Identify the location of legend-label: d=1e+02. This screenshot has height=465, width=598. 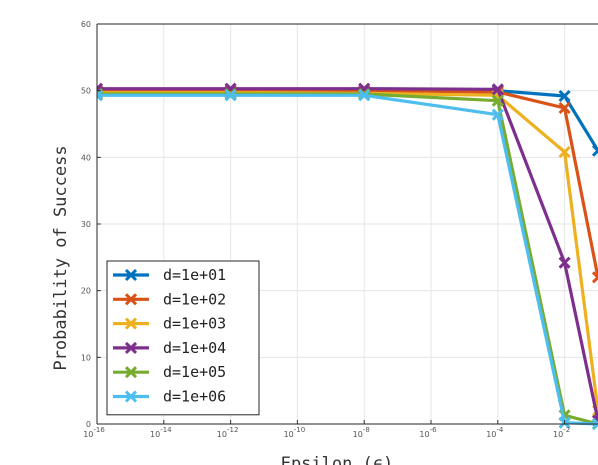
(194, 299).